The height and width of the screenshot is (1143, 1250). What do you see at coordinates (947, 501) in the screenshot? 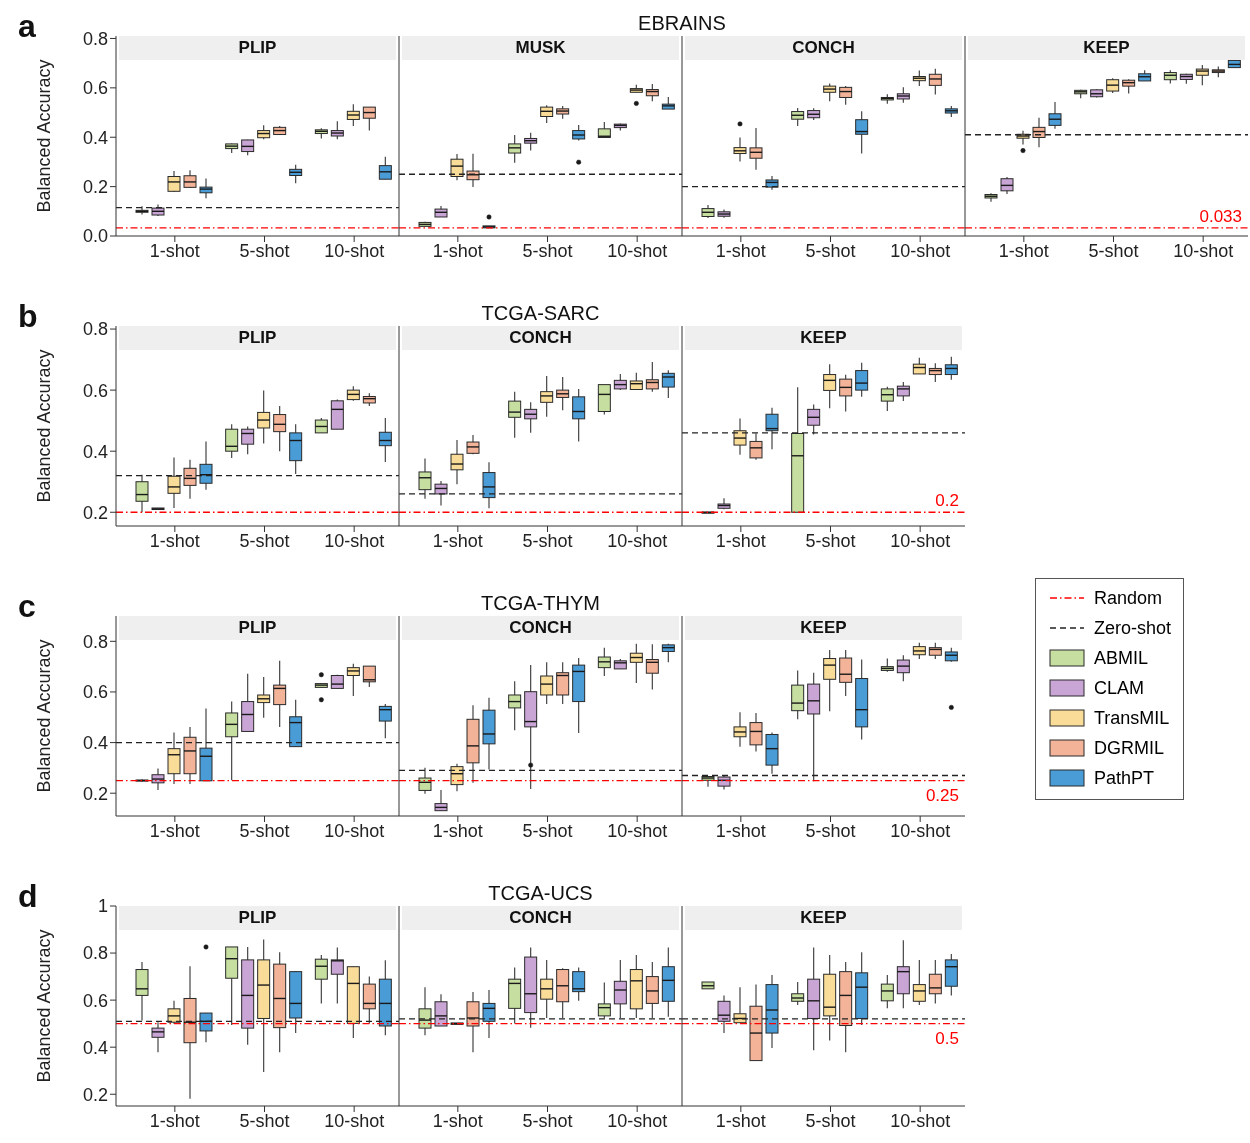
I see `ref-line-label: 0.2` at bounding box center [947, 501].